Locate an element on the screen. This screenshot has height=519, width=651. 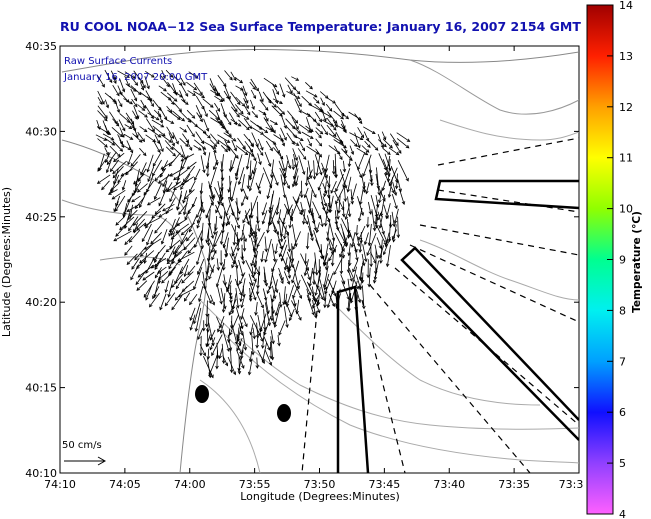
coastline-north is located at coordinates (320, 61).